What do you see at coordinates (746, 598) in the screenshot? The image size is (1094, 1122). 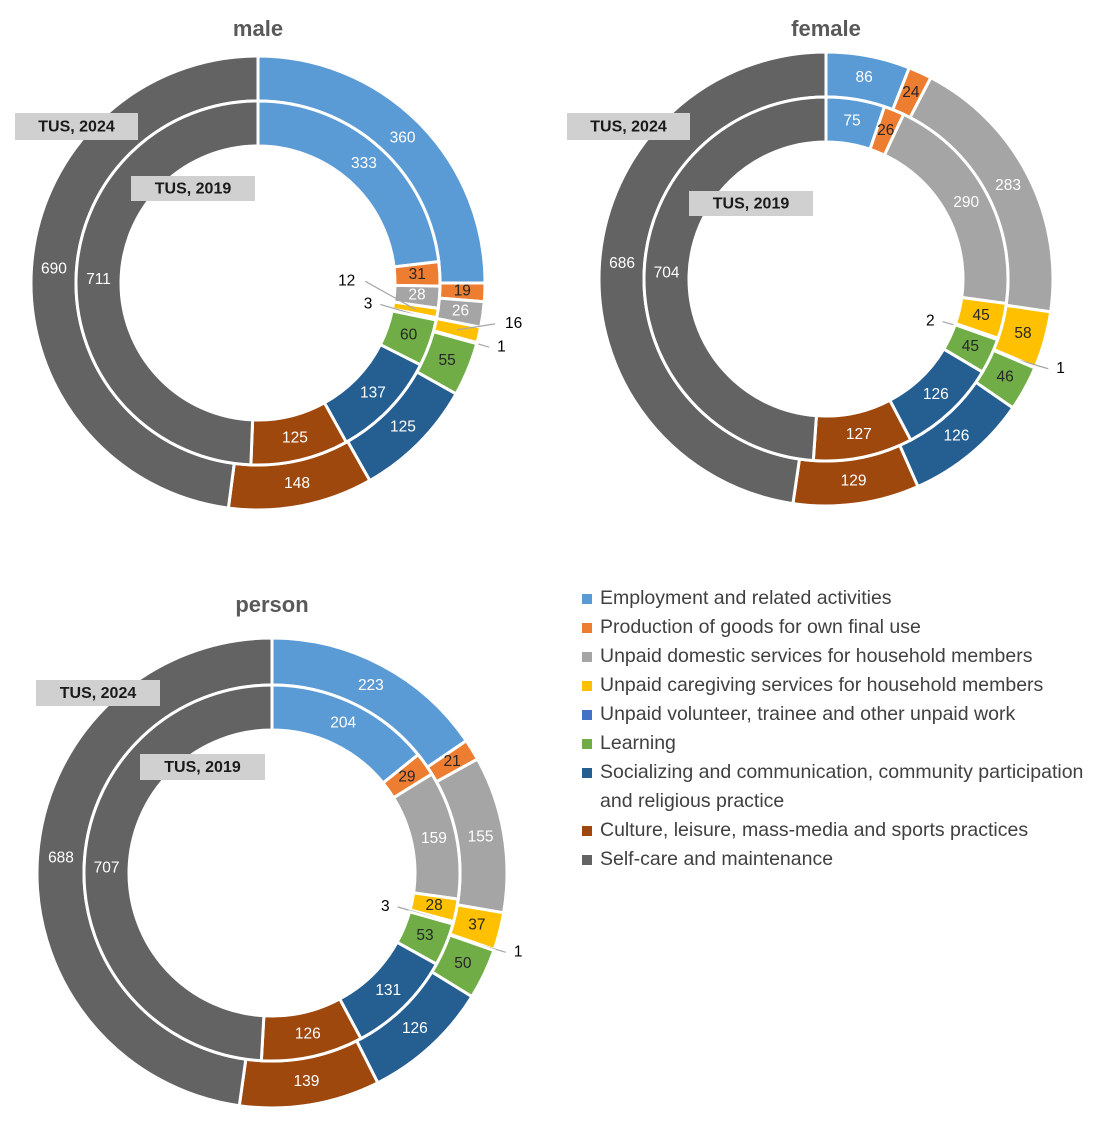 I see `legend-label: Employment and related activities` at bounding box center [746, 598].